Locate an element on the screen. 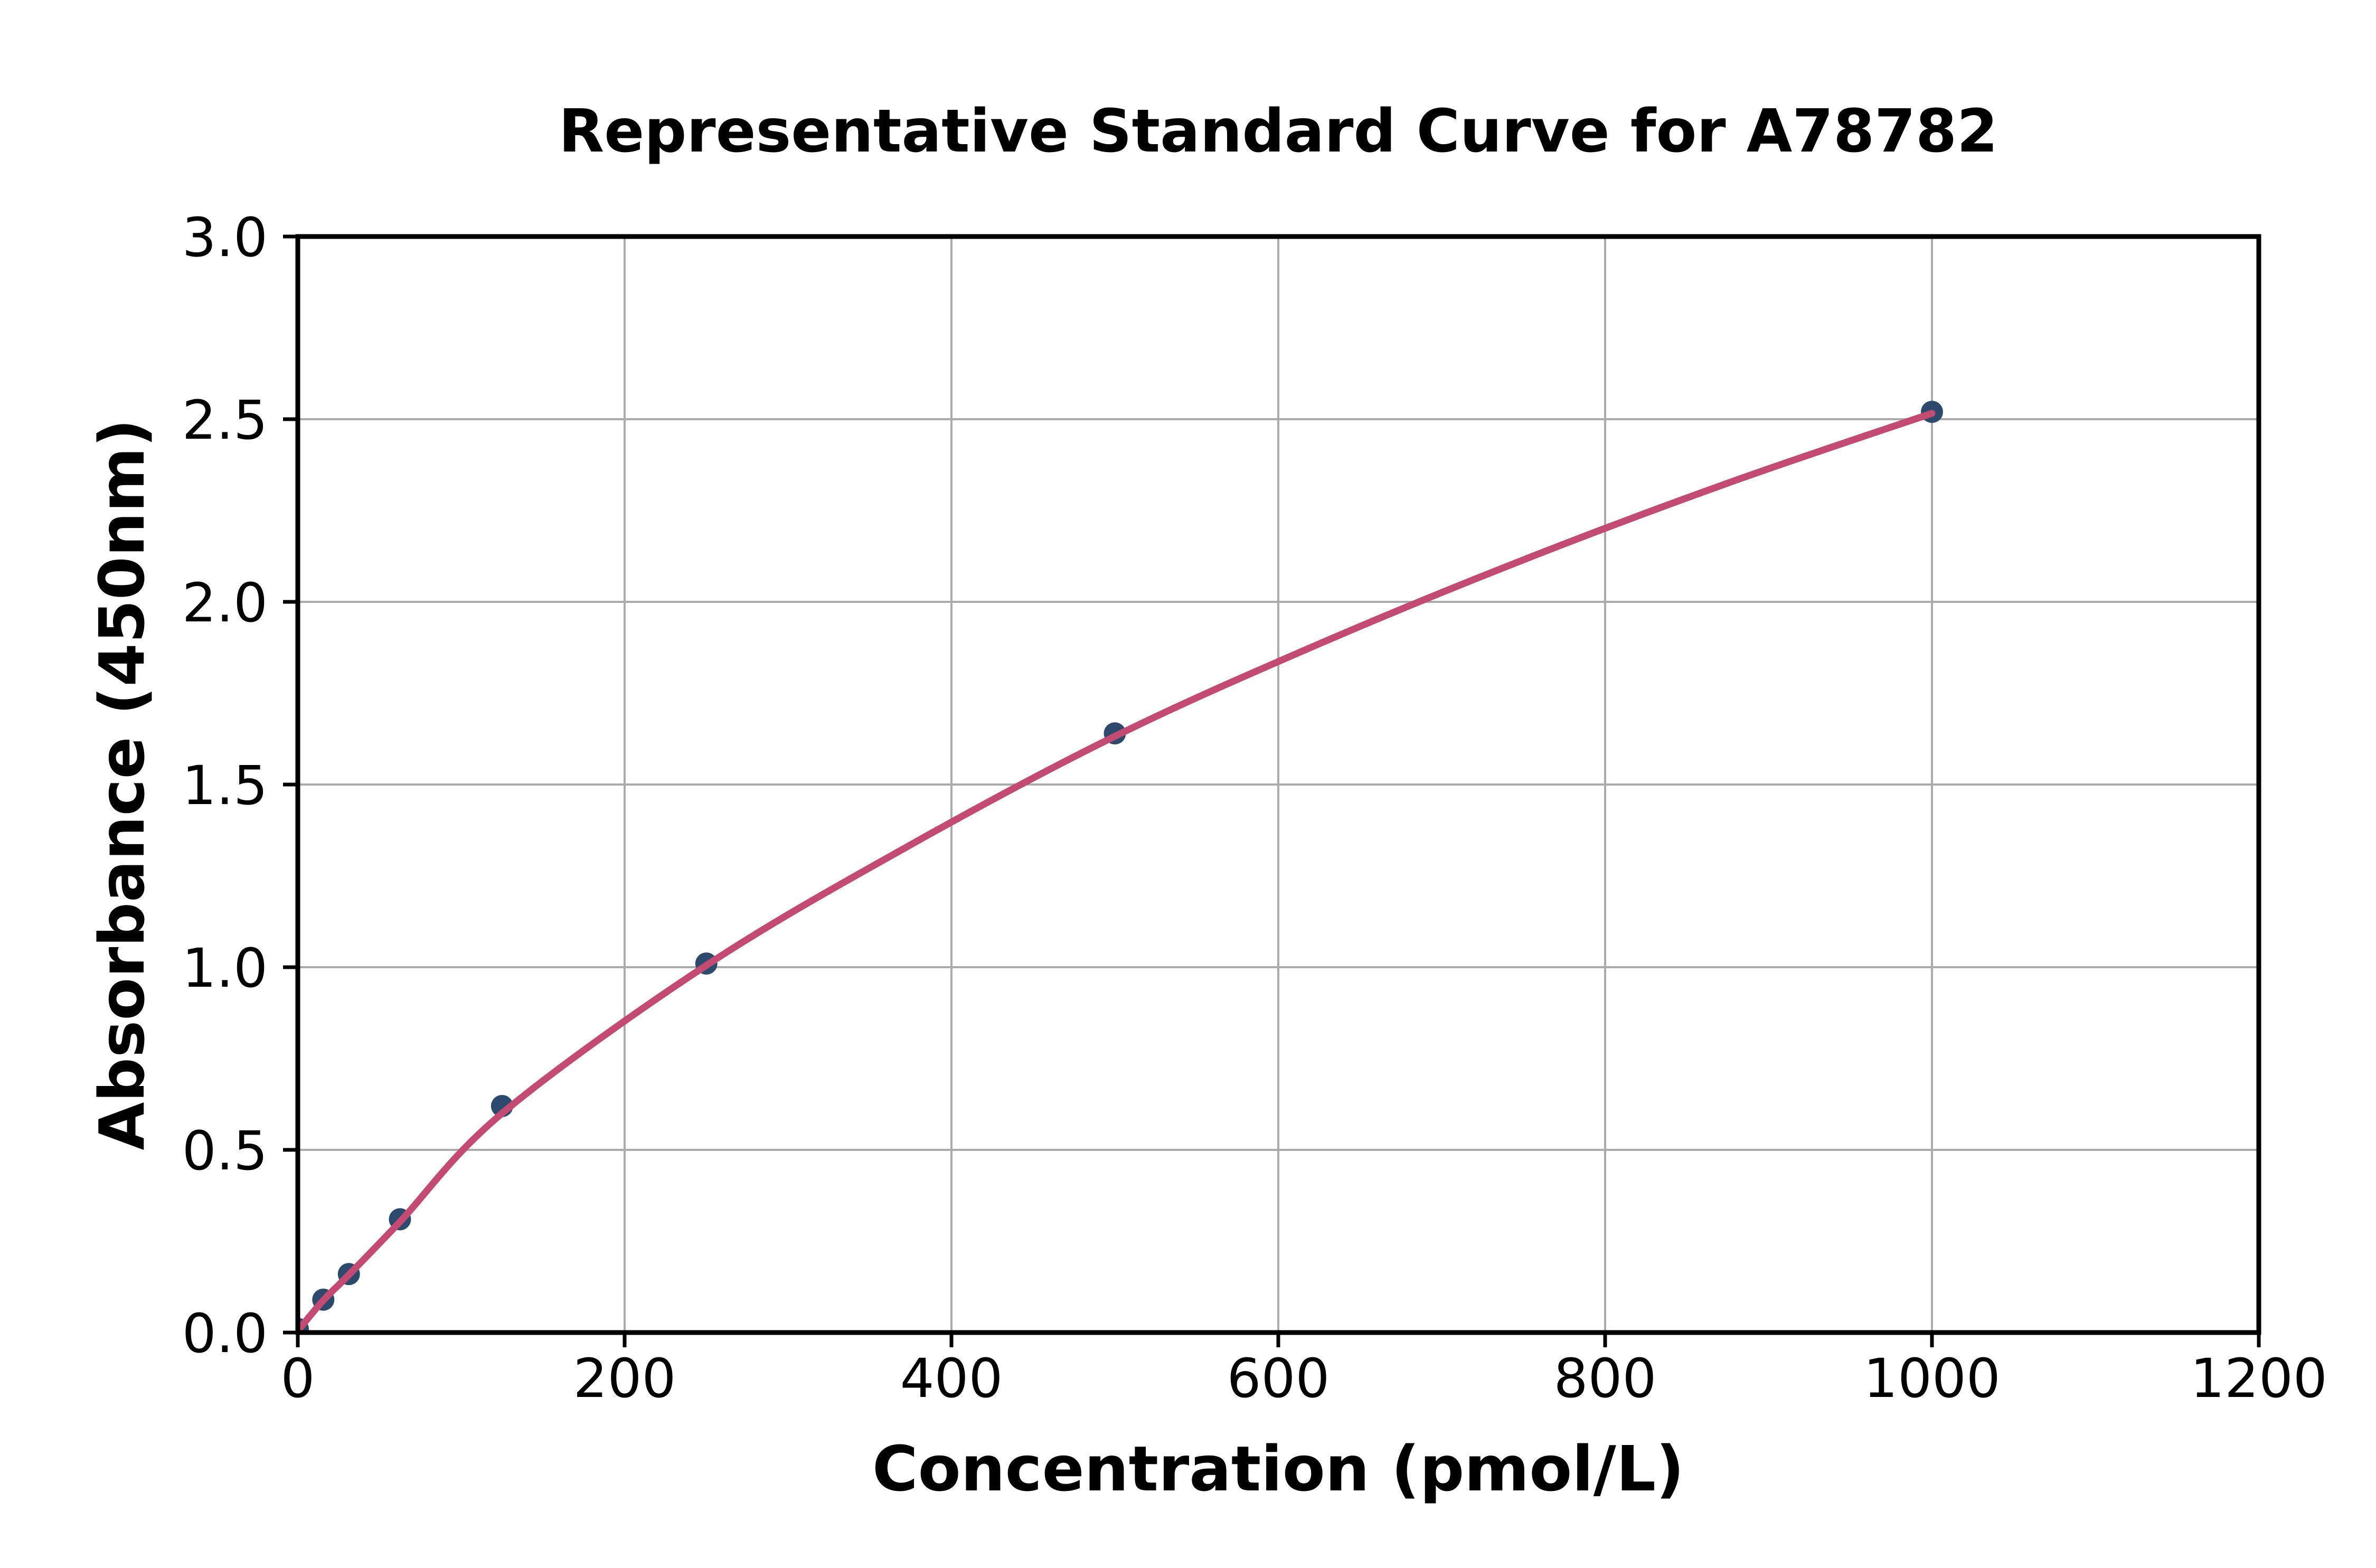 This screenshot has width=2376, height=1568. y-tick-label: 0.5 is located at coordinates (225, 1151).